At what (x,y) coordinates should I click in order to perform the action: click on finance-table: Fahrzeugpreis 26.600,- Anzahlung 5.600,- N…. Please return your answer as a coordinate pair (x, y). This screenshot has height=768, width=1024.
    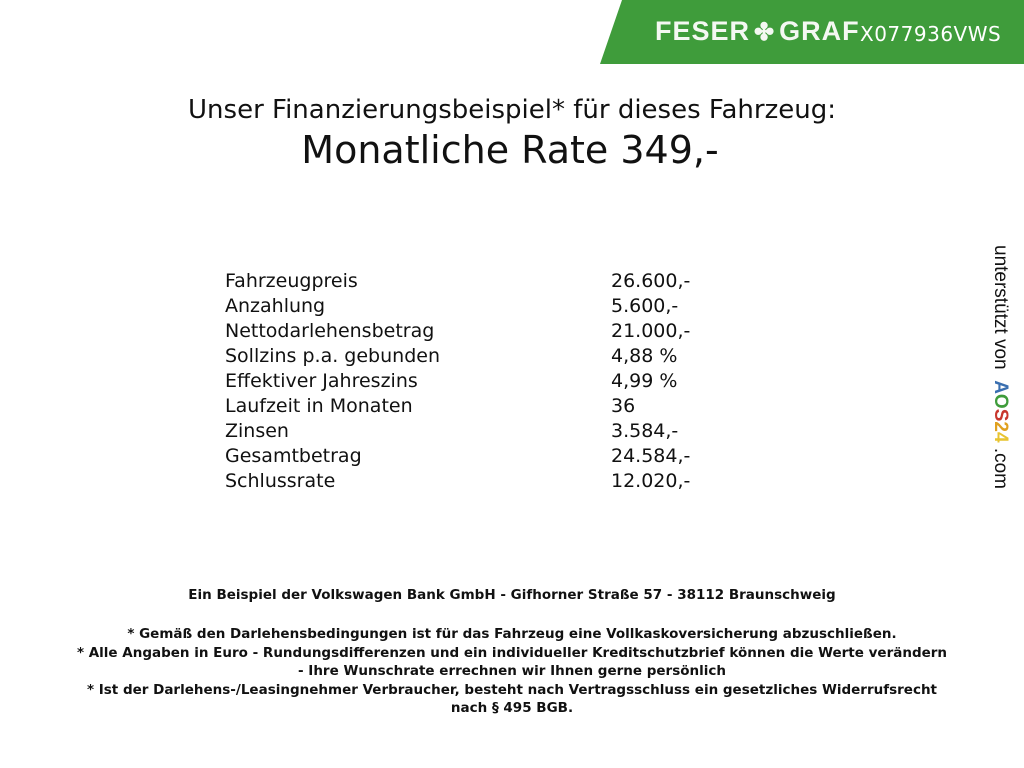
    Looking at the image, I should click on (475, 382).